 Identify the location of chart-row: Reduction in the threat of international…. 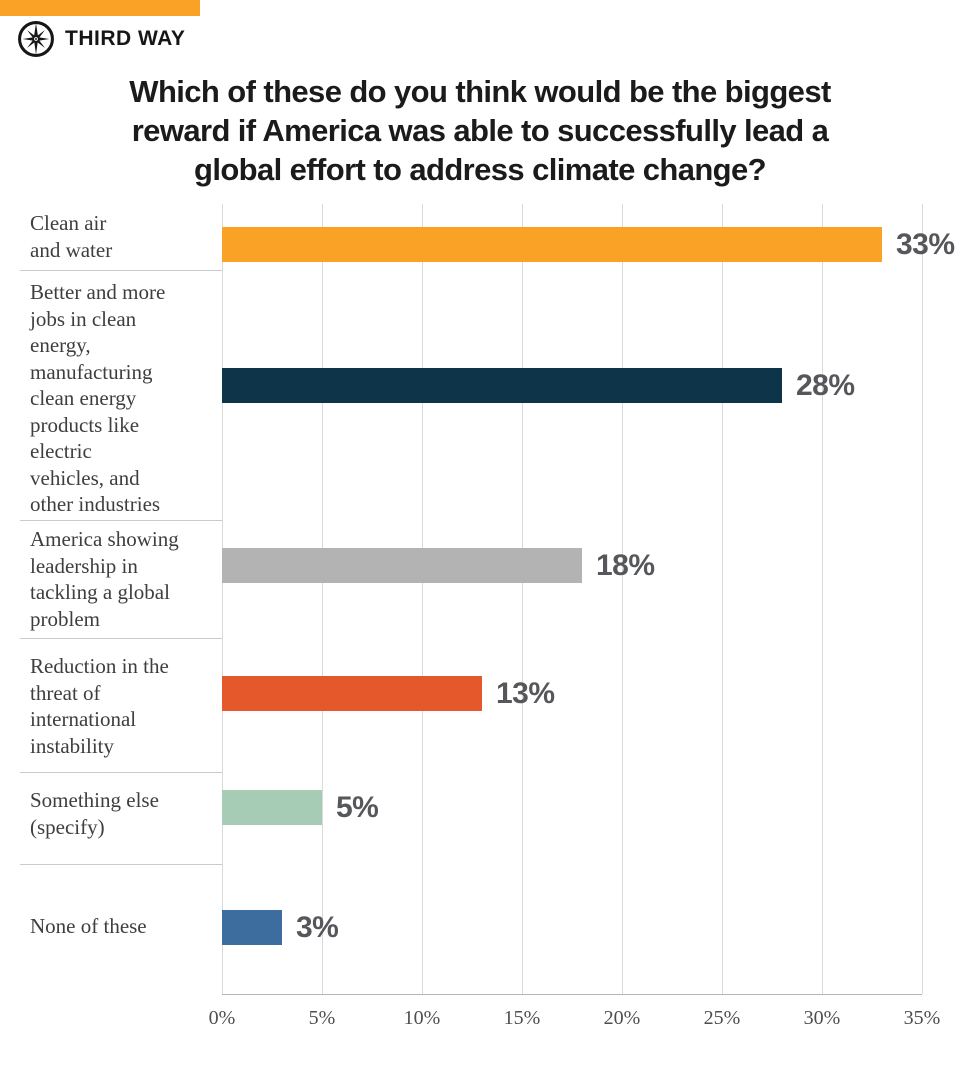
(480, 705).